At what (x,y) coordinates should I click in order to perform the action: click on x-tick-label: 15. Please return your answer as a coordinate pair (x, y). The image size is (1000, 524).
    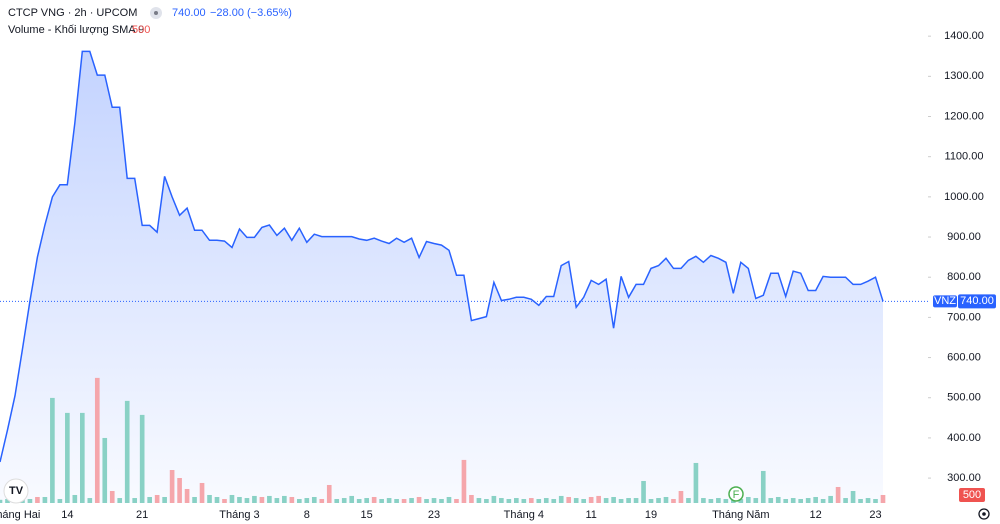
    Looking at the image, I should click on (367, 515).